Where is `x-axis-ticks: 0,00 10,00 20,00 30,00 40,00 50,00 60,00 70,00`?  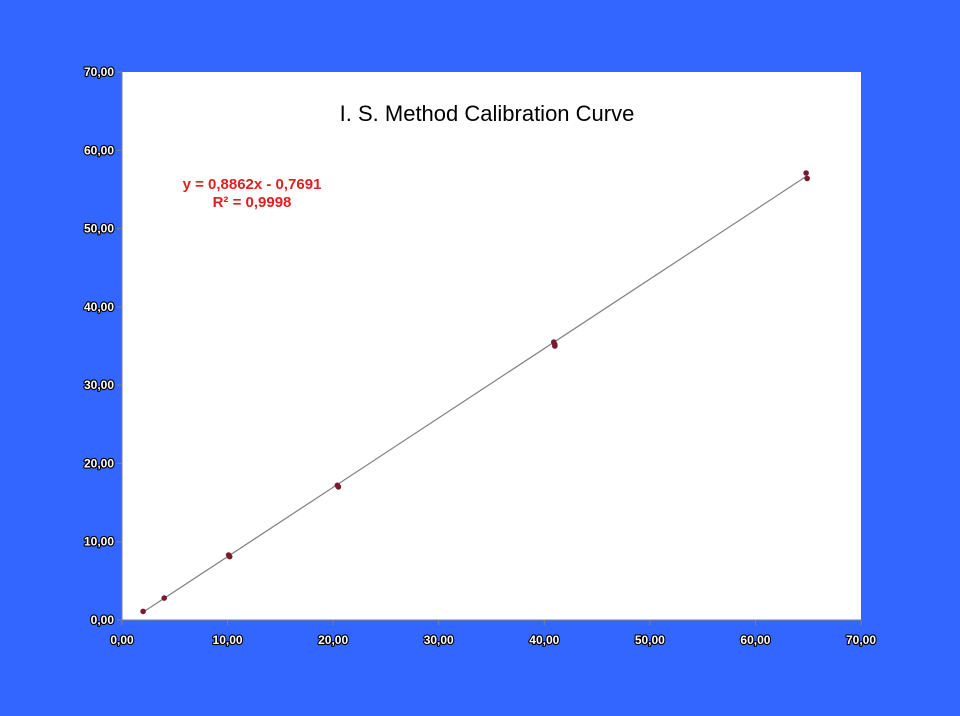
x-axis-ticks: 0,00 10,00 20,00 30,00 40,00 50,00 60,00 70,00 is located at coordinates (493, 634).